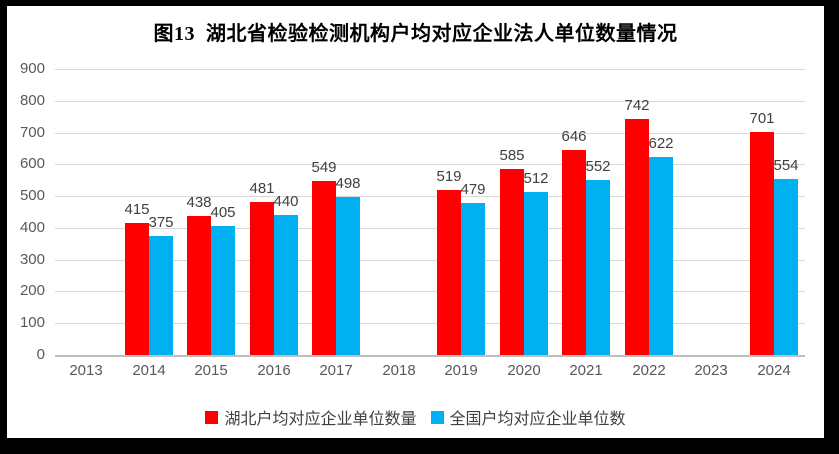 The width and height of the screenshot is (839, 454). What do you see at coordinates (211, 370) in the screenshot?
I see `x-tick-label: 2015` at bounding box center [211, 370].